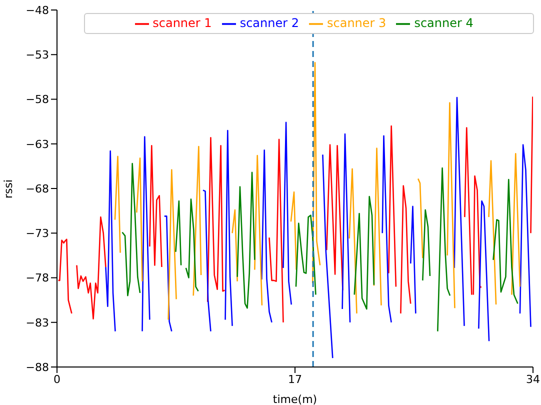  I want to click on y-tick-label: −63, so click(37, 144).